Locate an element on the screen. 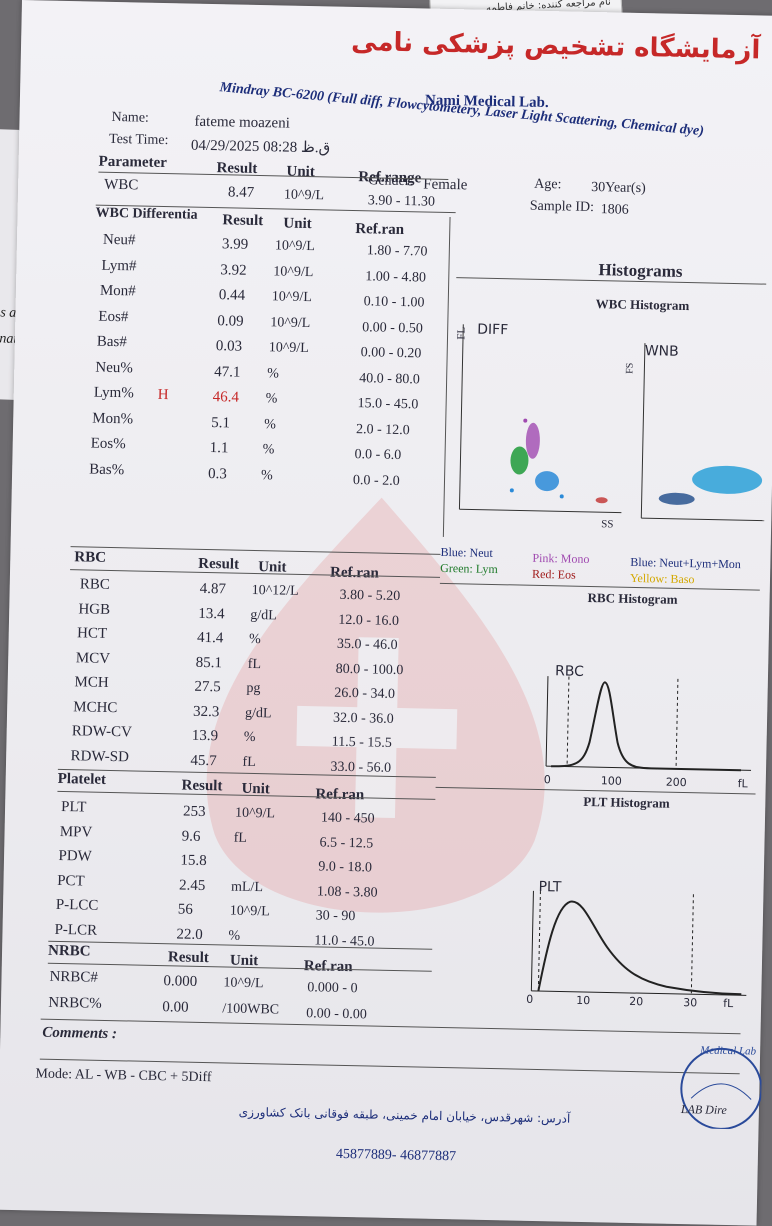 This screenshot has height=1226, width=772. nrbc-ref-header: Ref.ran is located at coordinates (328, 967).